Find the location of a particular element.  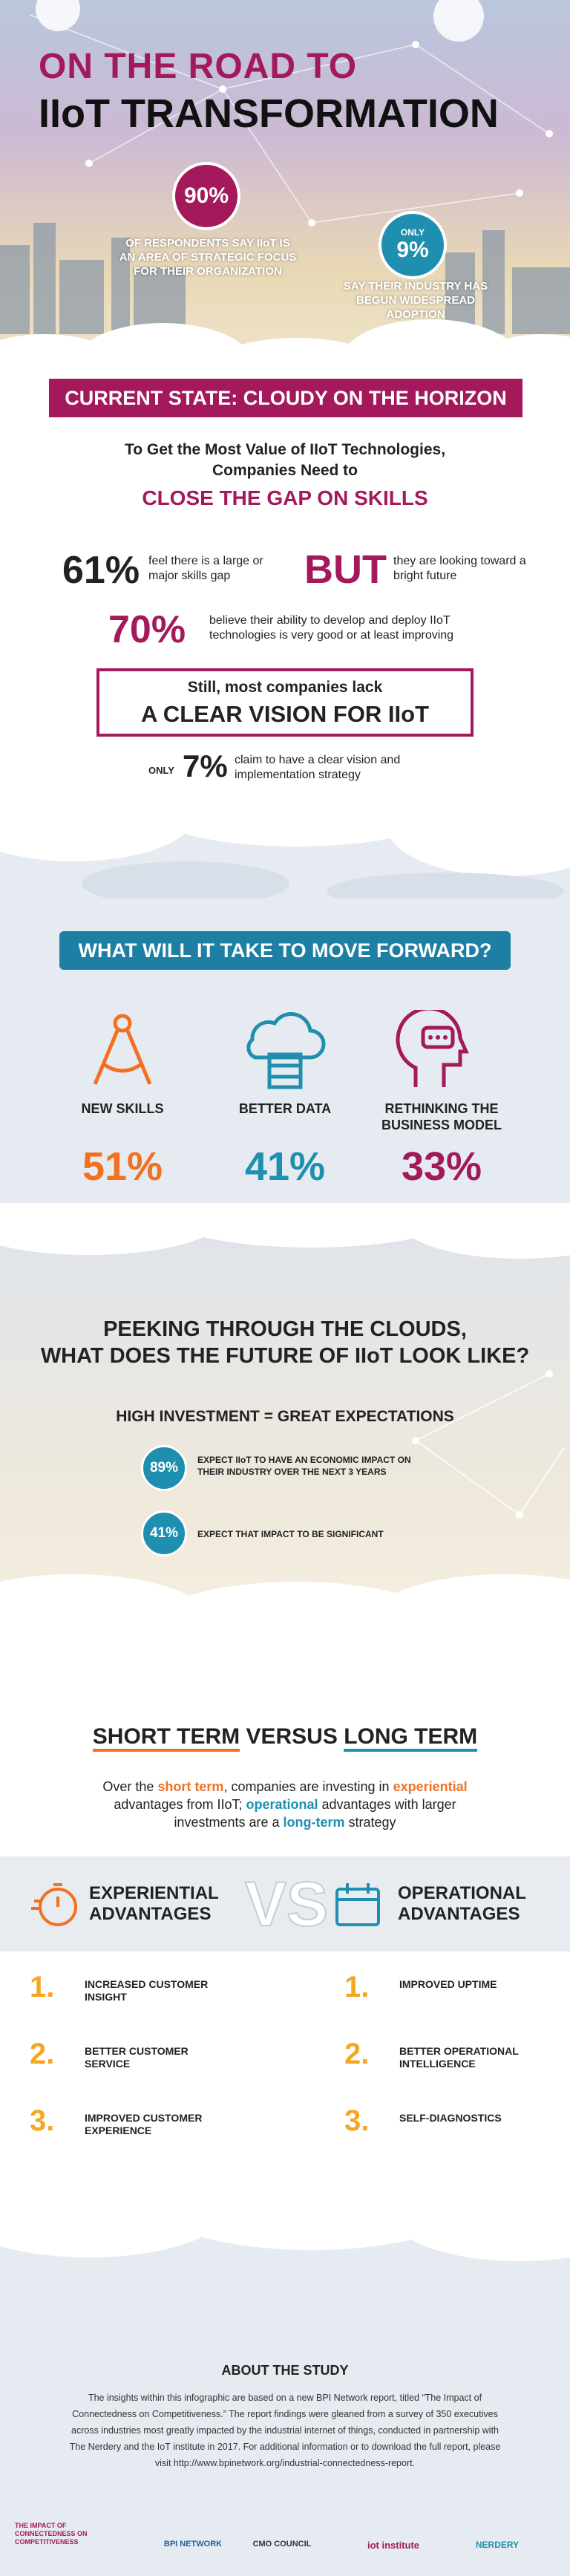

stat-value: 41% is located at coordinates (164, 1533).